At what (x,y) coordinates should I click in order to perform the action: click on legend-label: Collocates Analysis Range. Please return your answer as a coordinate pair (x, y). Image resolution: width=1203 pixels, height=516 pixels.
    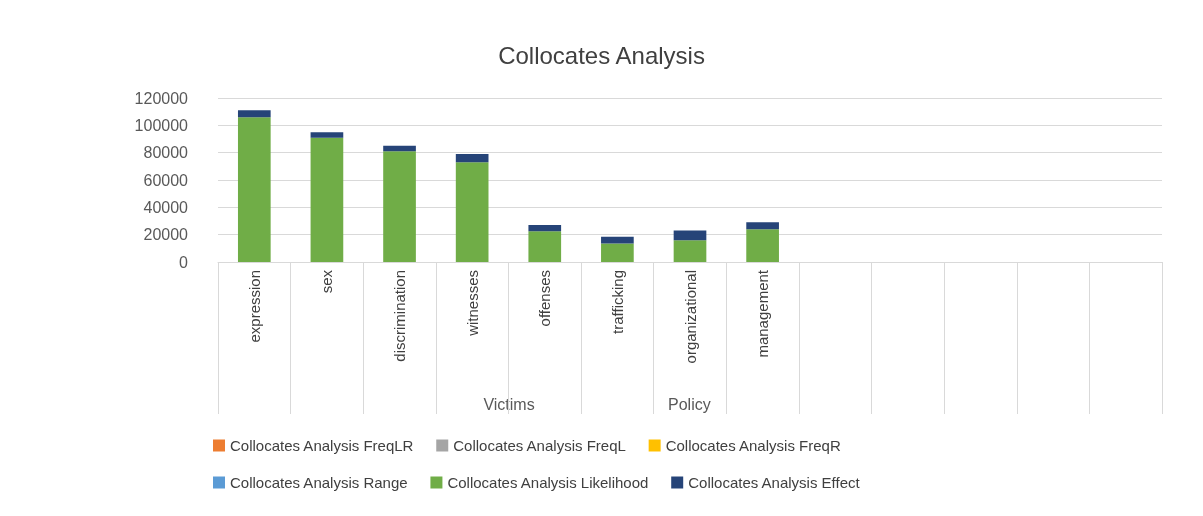
    Looking at the image, I should click on (319, 482).